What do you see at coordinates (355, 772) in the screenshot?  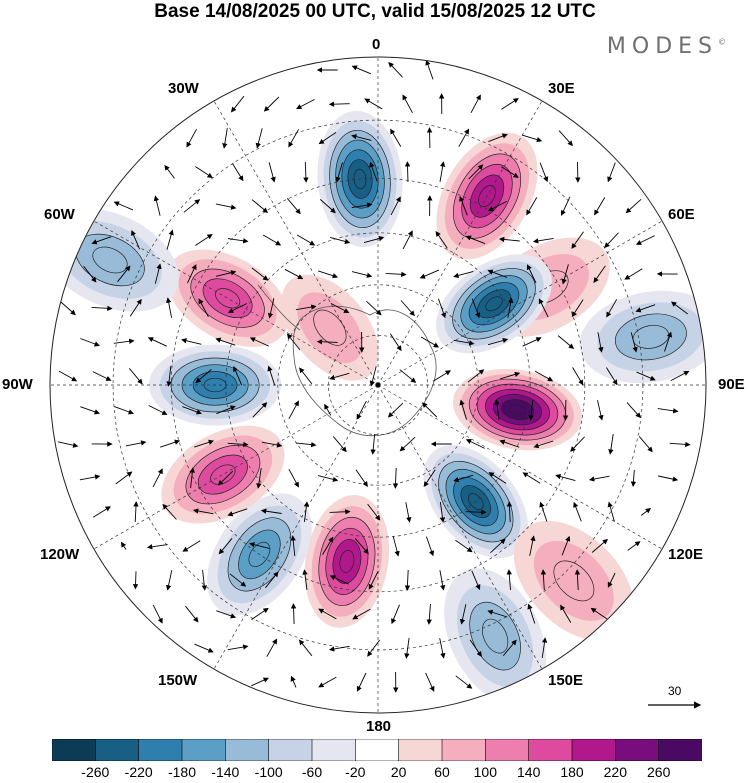 I see `colorbar-tick-label: -20` at bounding box center [355, 772].